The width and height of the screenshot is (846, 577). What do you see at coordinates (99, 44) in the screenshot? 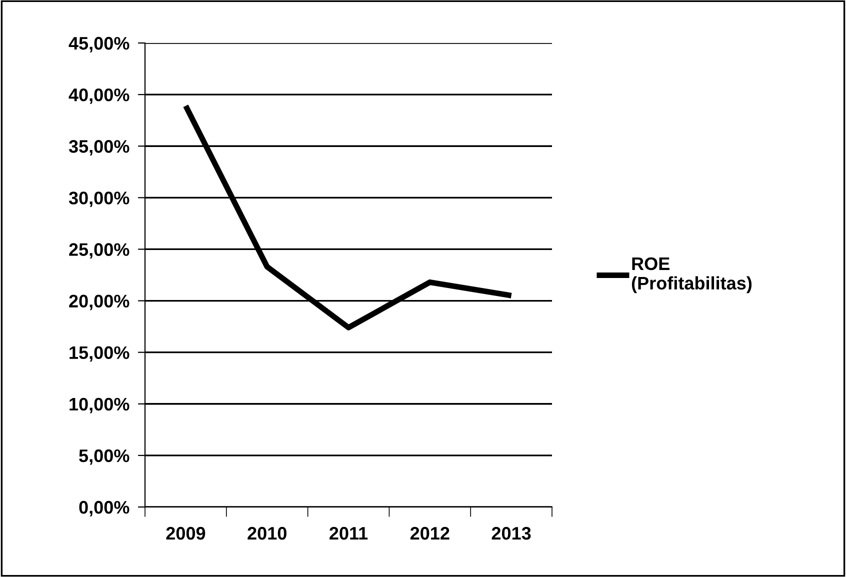
I see `y-tick-label: 45,00%` at bounding box center [99, 44].